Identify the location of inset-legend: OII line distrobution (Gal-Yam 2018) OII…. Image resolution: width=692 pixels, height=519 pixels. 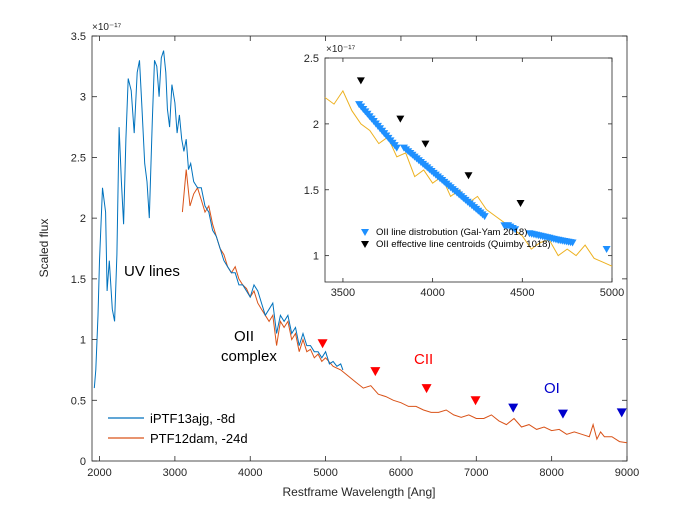
(456, 238).